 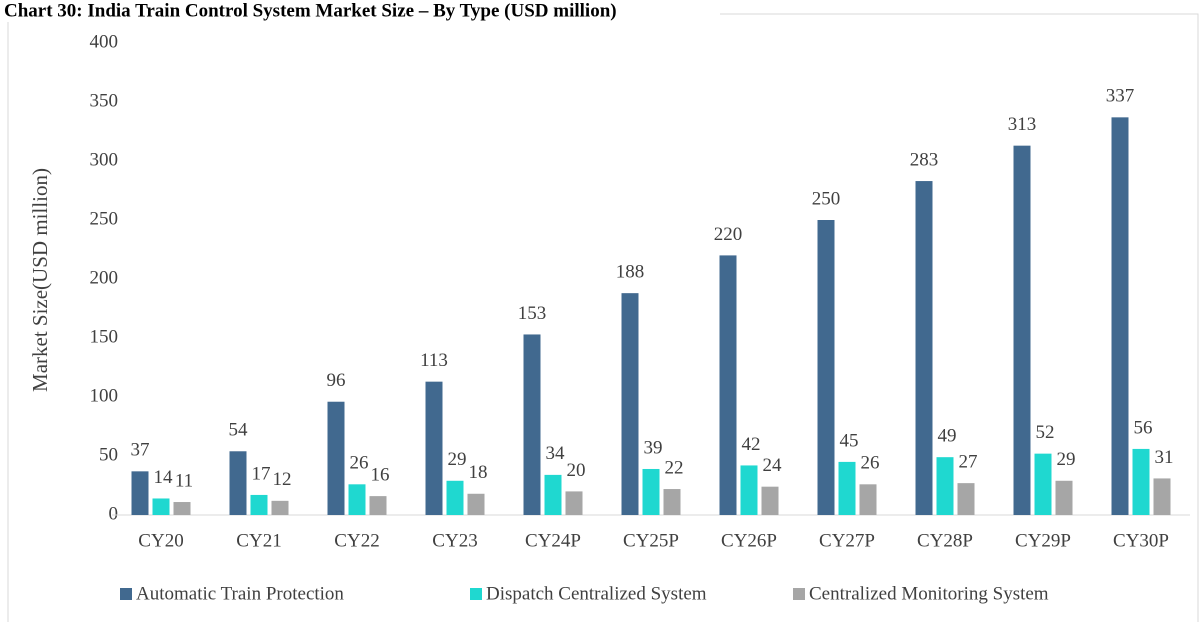 I want to click on legend-label: Centralized Monitoring System, so click(x=929, y=593).